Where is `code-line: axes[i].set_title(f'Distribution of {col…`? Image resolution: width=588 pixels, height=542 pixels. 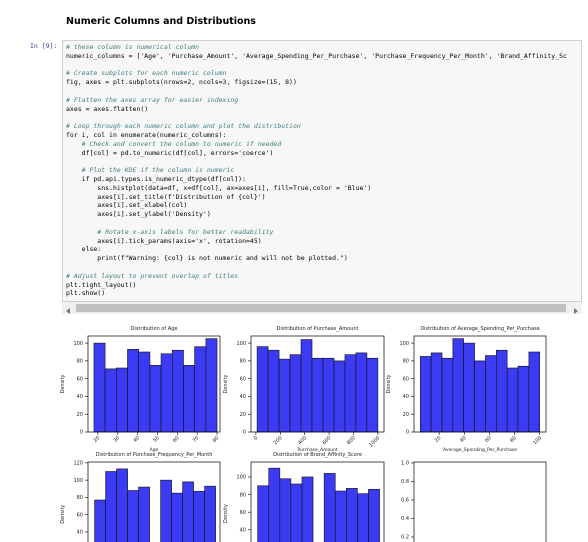
code-line: axes[i].set_title(f'Distribution of {col… is located at coordinates (166, 196).